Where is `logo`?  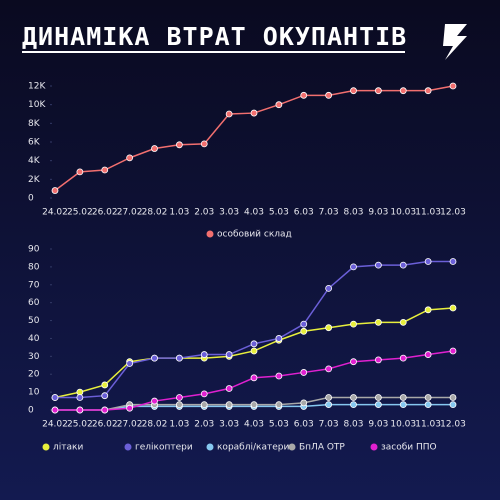
logo is located at coordinates (455, 42).